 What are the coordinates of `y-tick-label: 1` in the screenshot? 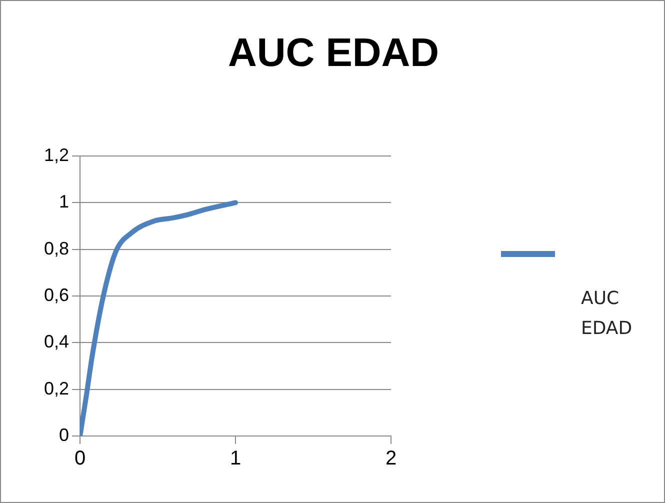 It's located at (64, 202).